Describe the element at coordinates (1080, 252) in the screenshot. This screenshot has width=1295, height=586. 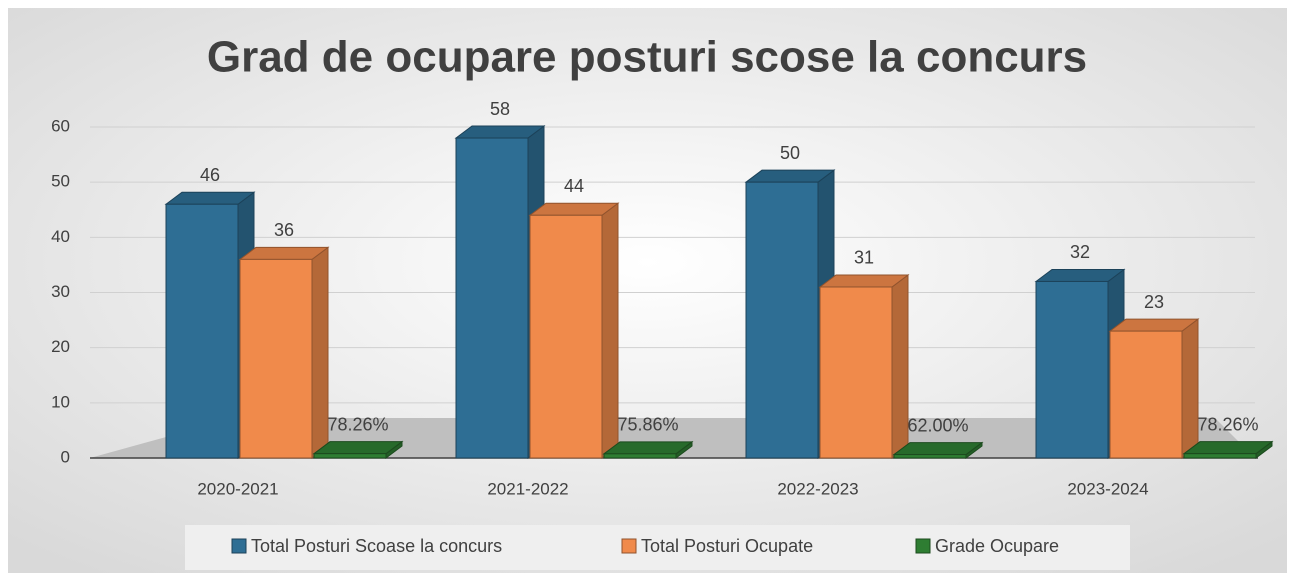
I see `data-label: 32` at that location.